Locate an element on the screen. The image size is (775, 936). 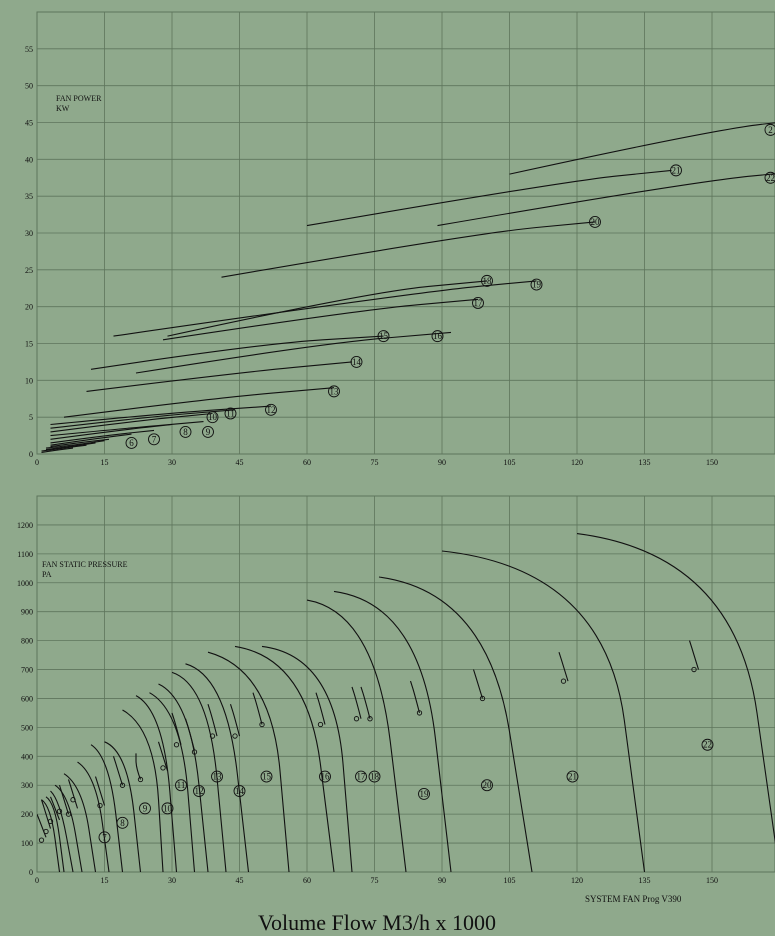
power-x-tick-label: 15 is located at coordinates (105, 462).